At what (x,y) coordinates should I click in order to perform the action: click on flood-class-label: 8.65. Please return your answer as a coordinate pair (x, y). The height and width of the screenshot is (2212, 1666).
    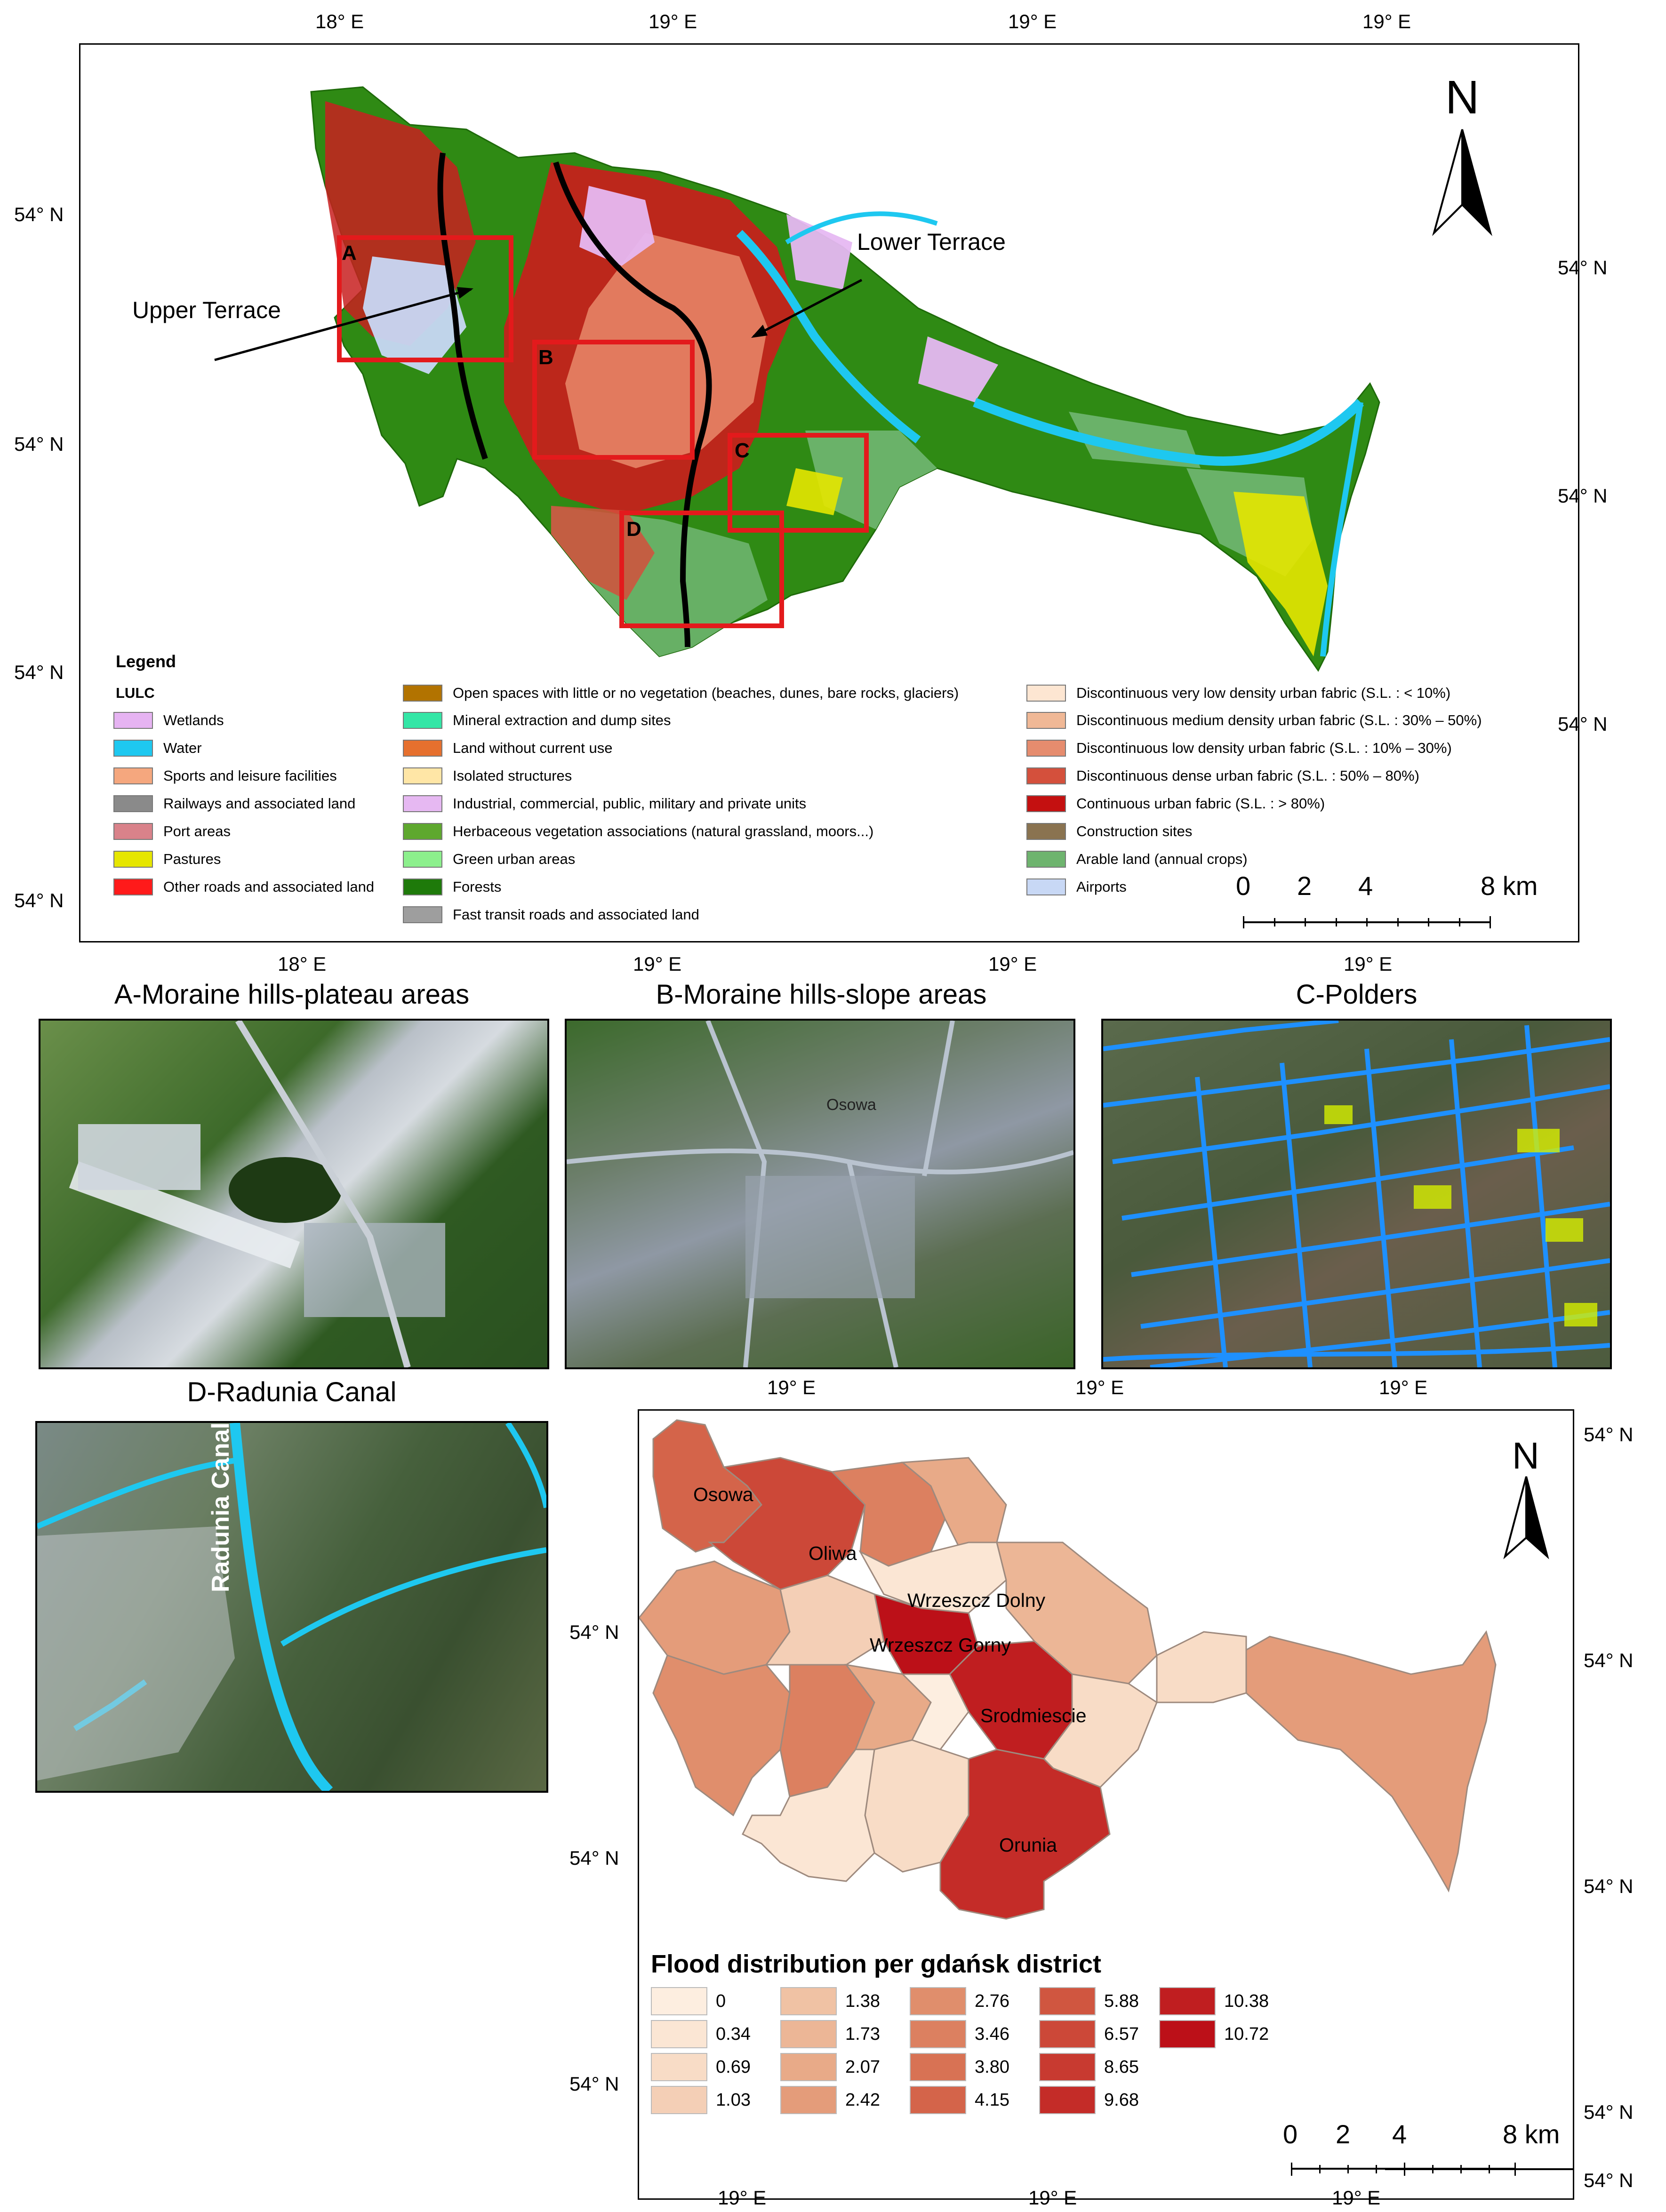
    Looking at the image, I should click on (1121, 2067).